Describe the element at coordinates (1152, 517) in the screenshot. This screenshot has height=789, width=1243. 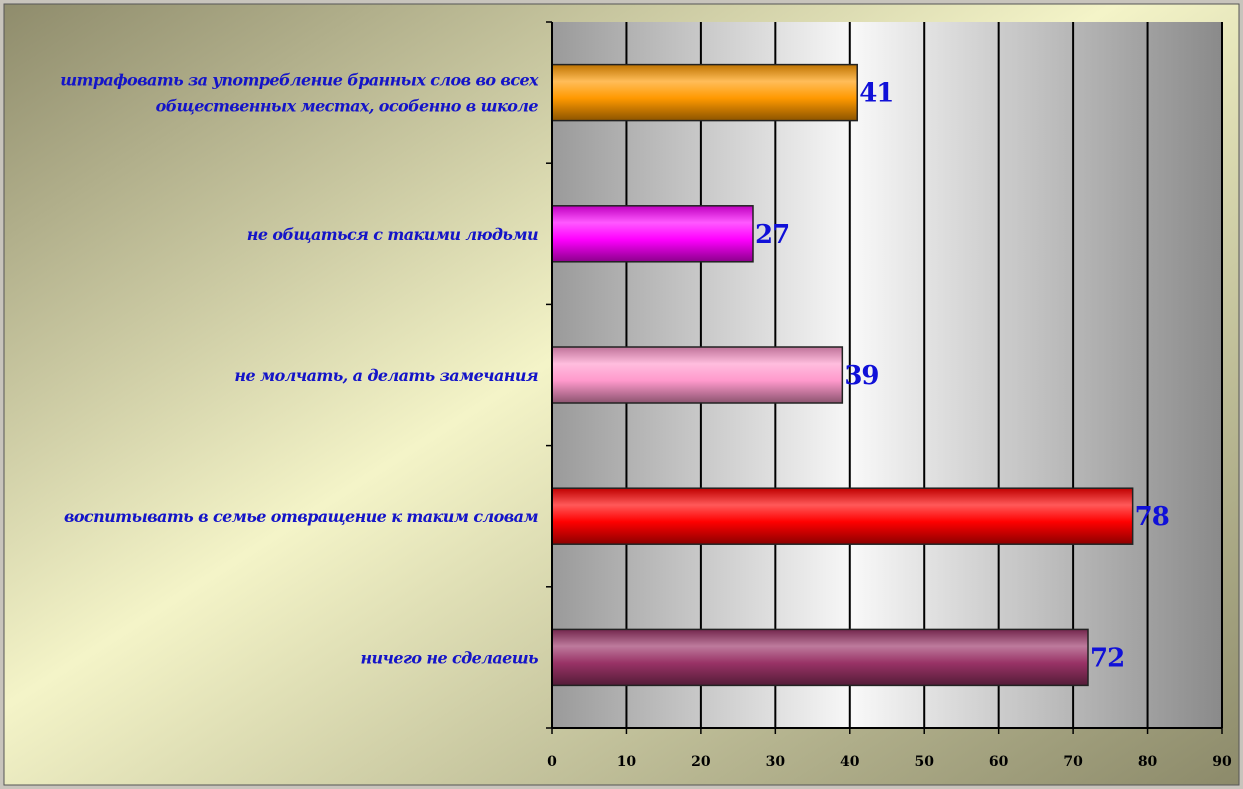
I see `data-label: 78` at that location.